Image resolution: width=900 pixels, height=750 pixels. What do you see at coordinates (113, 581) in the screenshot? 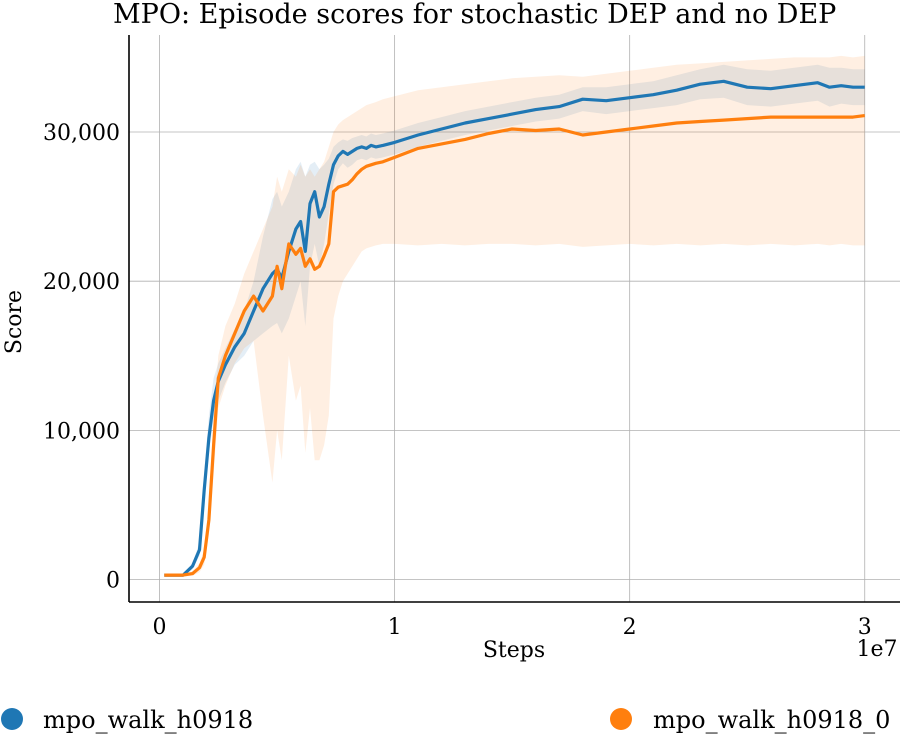
I see `y-tick-label: 0` at bounding box center [113, 581].